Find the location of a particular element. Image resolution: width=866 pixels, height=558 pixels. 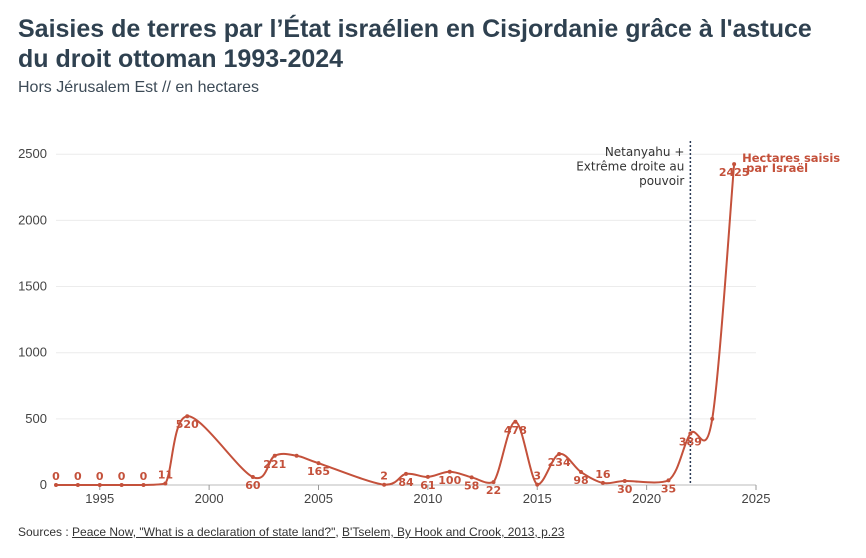

y-tick-label: 0 is located at coordinates (43, 484).